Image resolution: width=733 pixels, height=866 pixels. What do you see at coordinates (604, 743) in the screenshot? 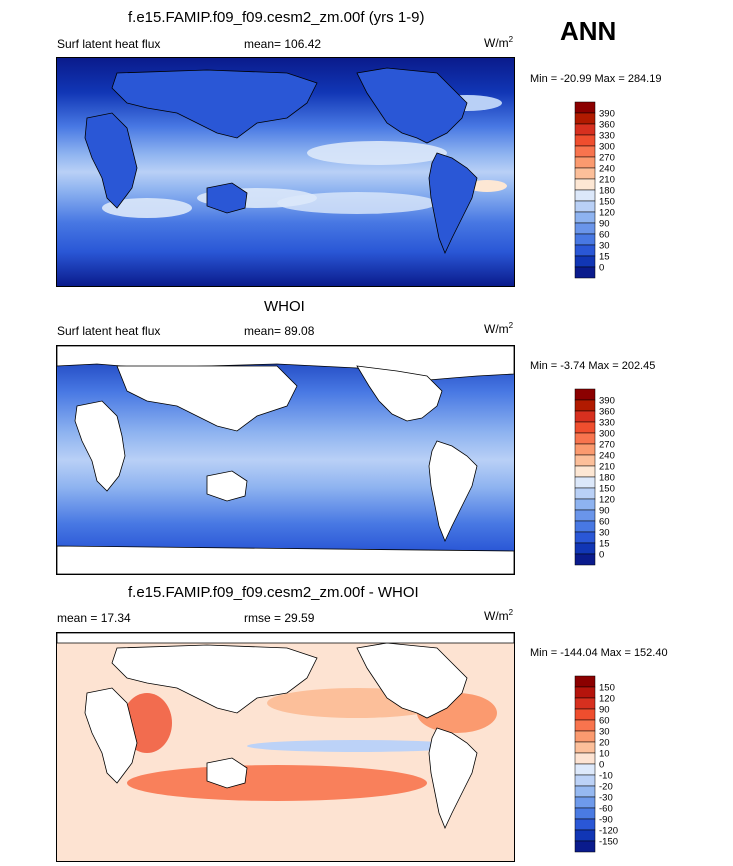
I see `colorbar-tick-label: 20` at bounding box center [604, 743].